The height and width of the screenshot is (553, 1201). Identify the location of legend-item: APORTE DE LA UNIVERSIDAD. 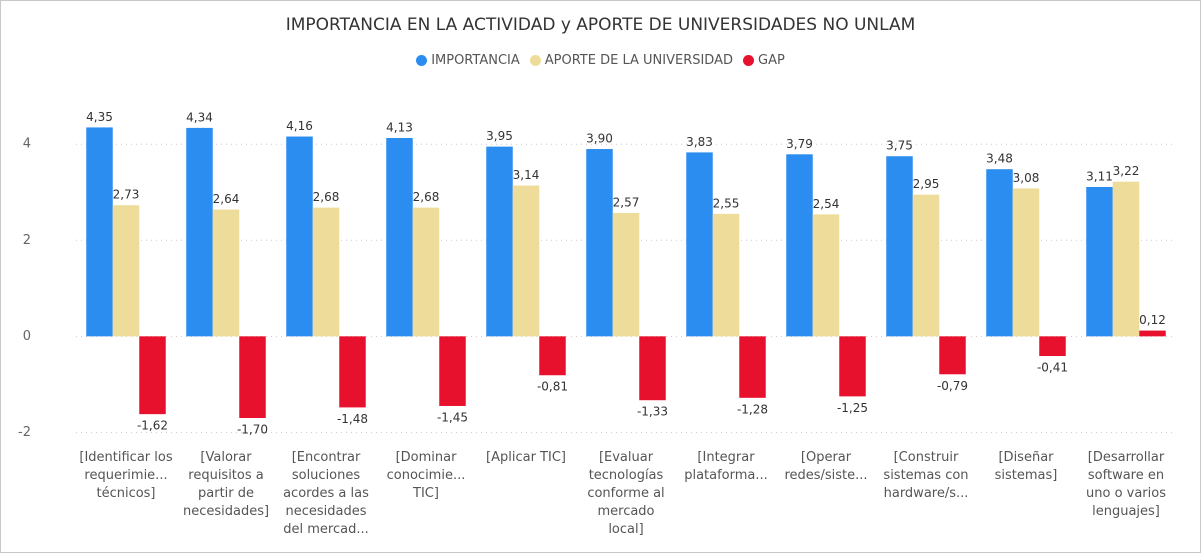
(631, 60).